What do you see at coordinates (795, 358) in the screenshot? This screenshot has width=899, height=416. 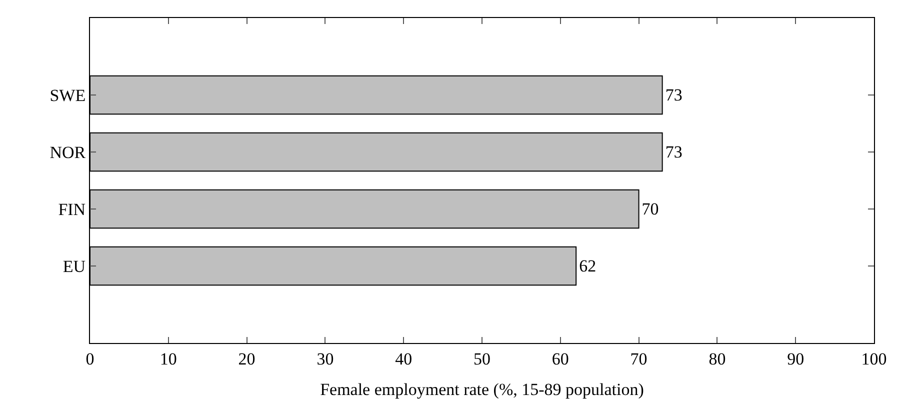 I see `x-tick-label: 90` at bounding box center [795, 358].